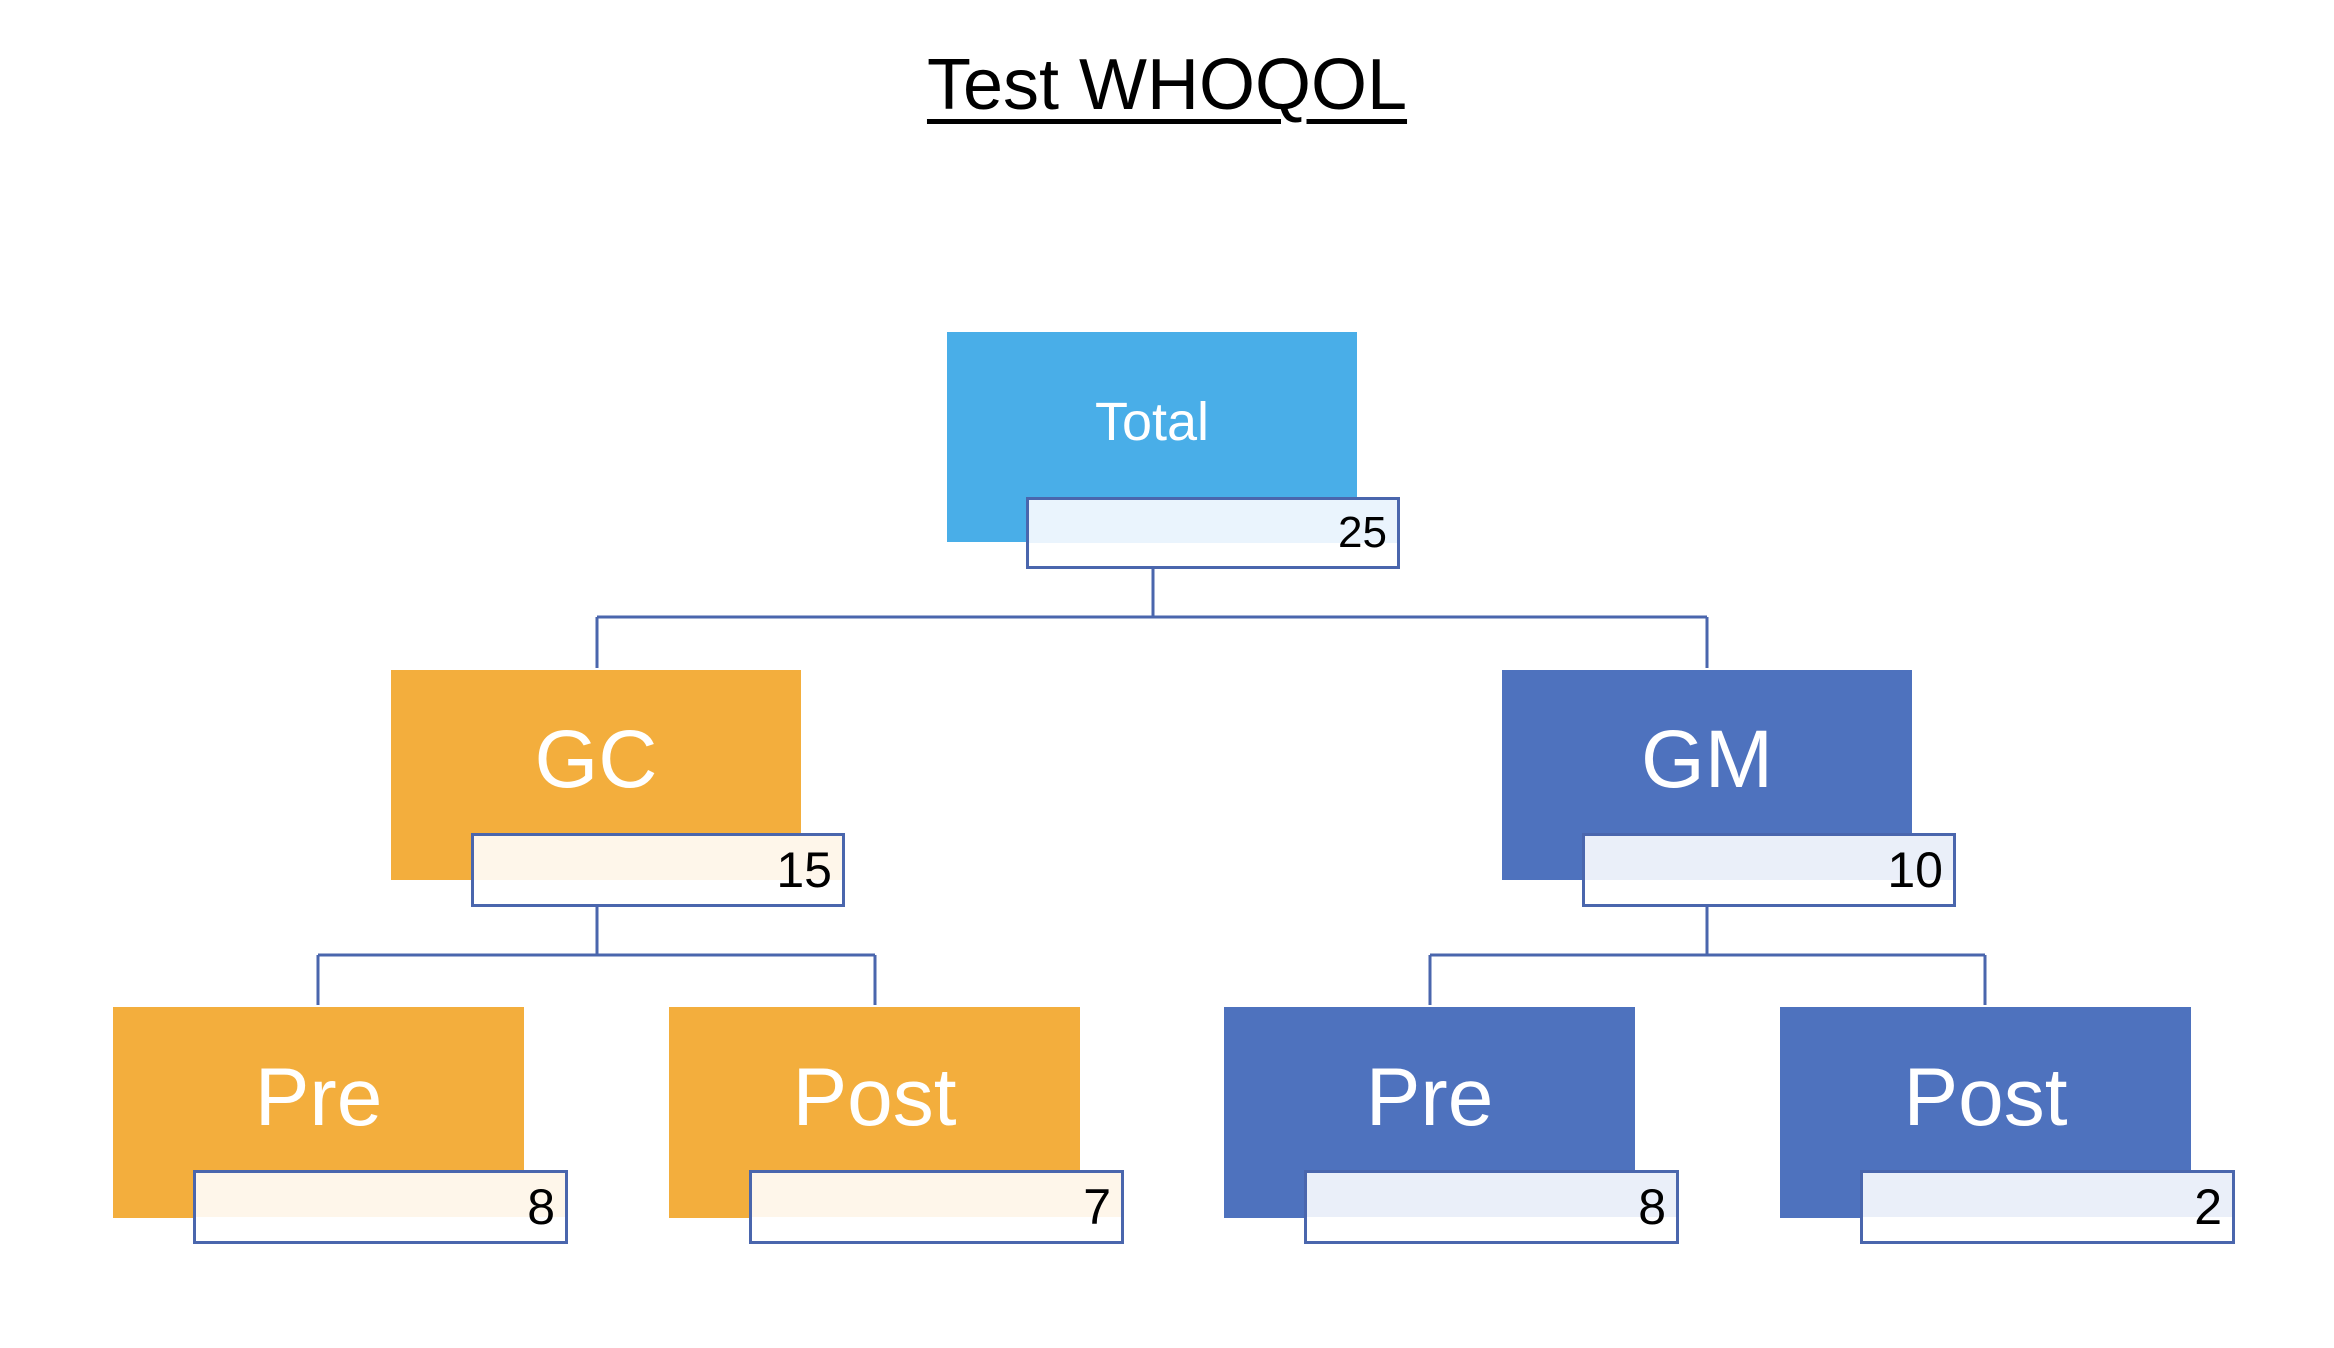 This screenshot has height=1348, width=2334. What do you see at coordinates (936, 1207) in the screenshot?
I see `node-gc-post-value-box: 7` at bounding box center [936, 1207].